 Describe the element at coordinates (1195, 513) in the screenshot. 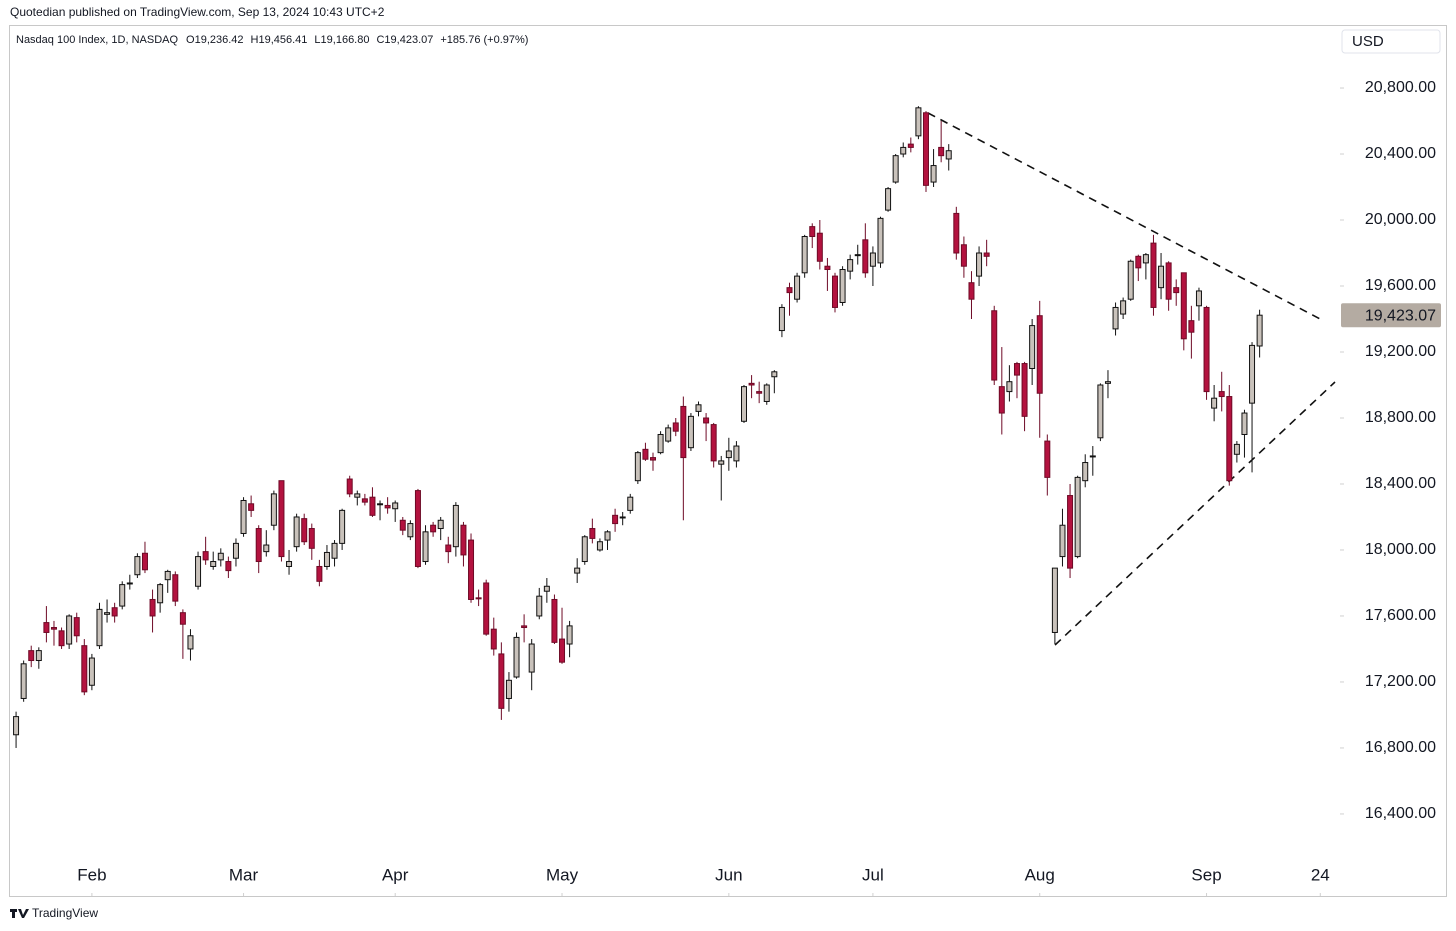

I see `trend-line-lower` at that location.